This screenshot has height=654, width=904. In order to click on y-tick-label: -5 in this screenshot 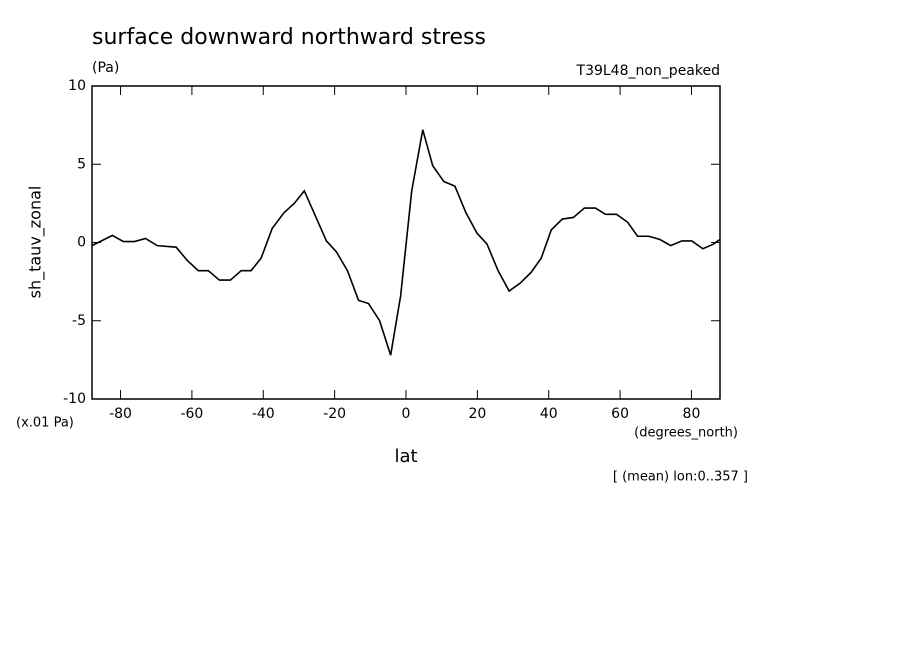, I will do `click(79, 321)`.